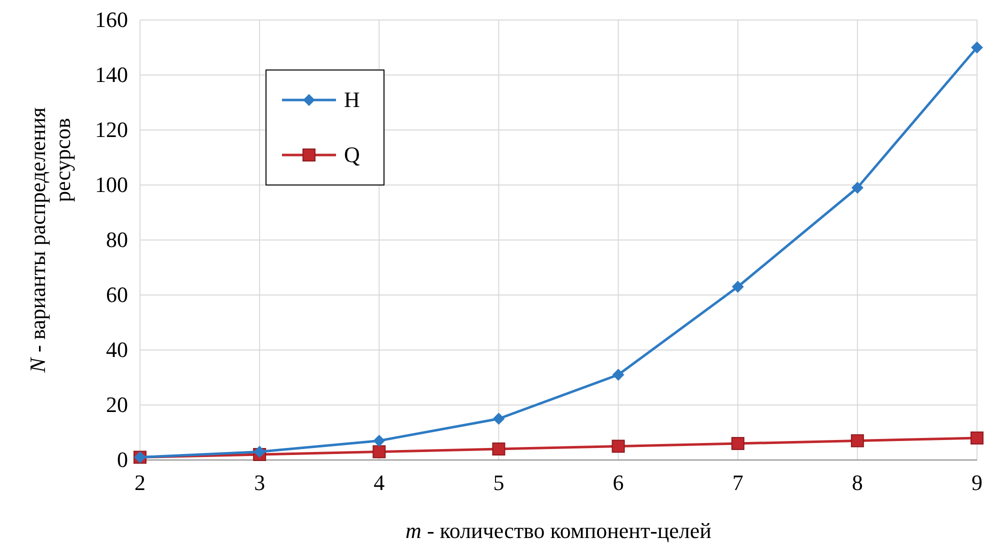 This screenshot has width=987, height=550. I want to click on y-tick-label: 100, so click(111, 184).